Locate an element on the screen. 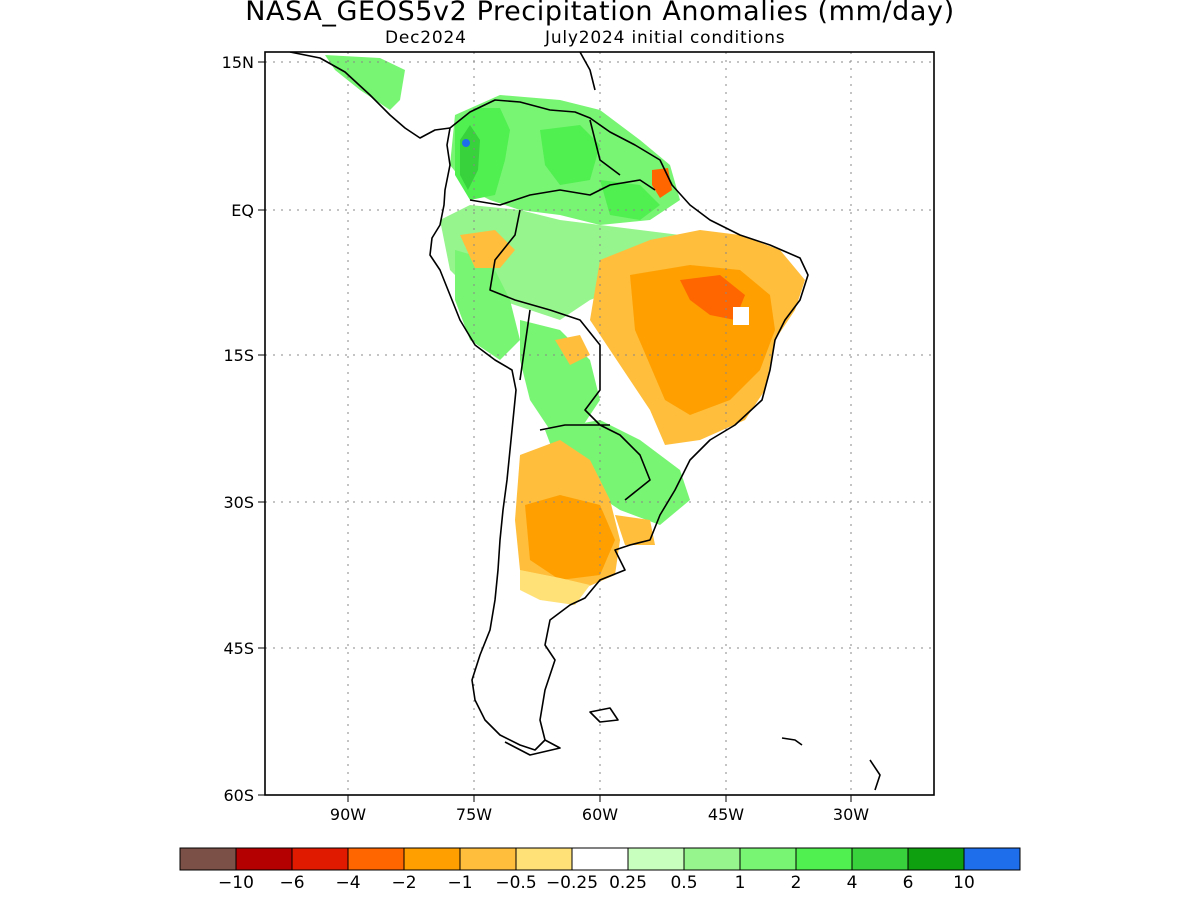 This screenshot has width=1200, height=900. core-orange-argentina is located at coordinates (570, 537).